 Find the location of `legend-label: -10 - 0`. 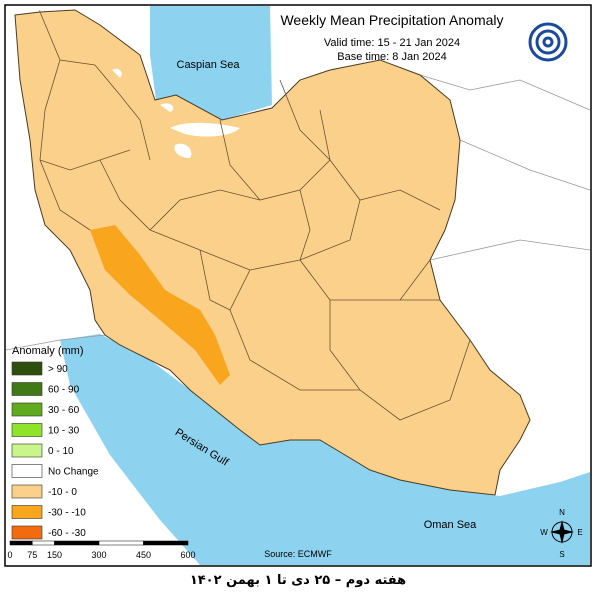

legend-label: -10 - 0 is located at coordinates (62, 492).